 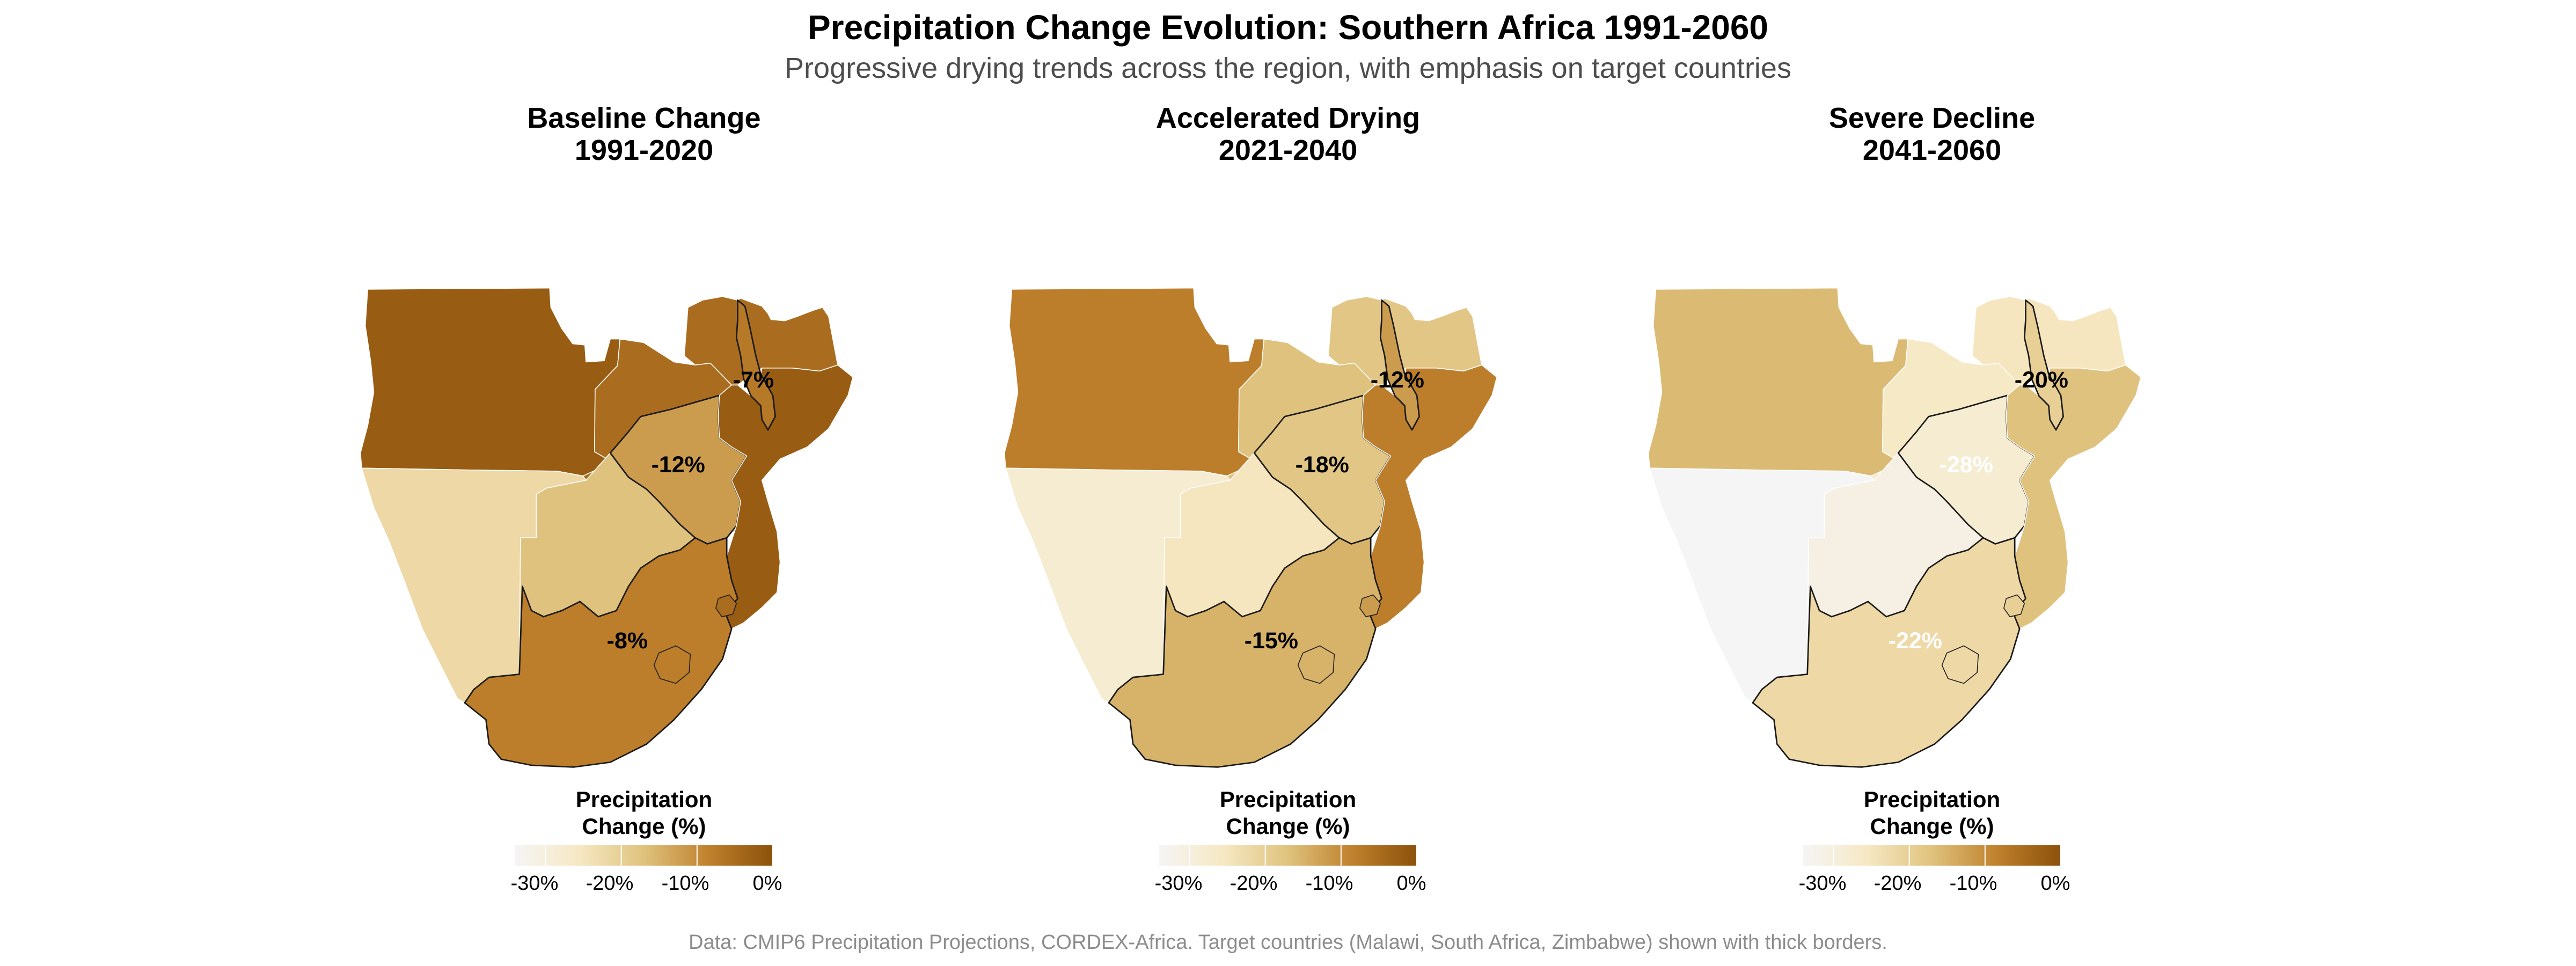 What do you see at coordinates (678, 465) in the screenshot?
I see `value-label-zimbabwe: -12%` at bounding box center [678, 465].